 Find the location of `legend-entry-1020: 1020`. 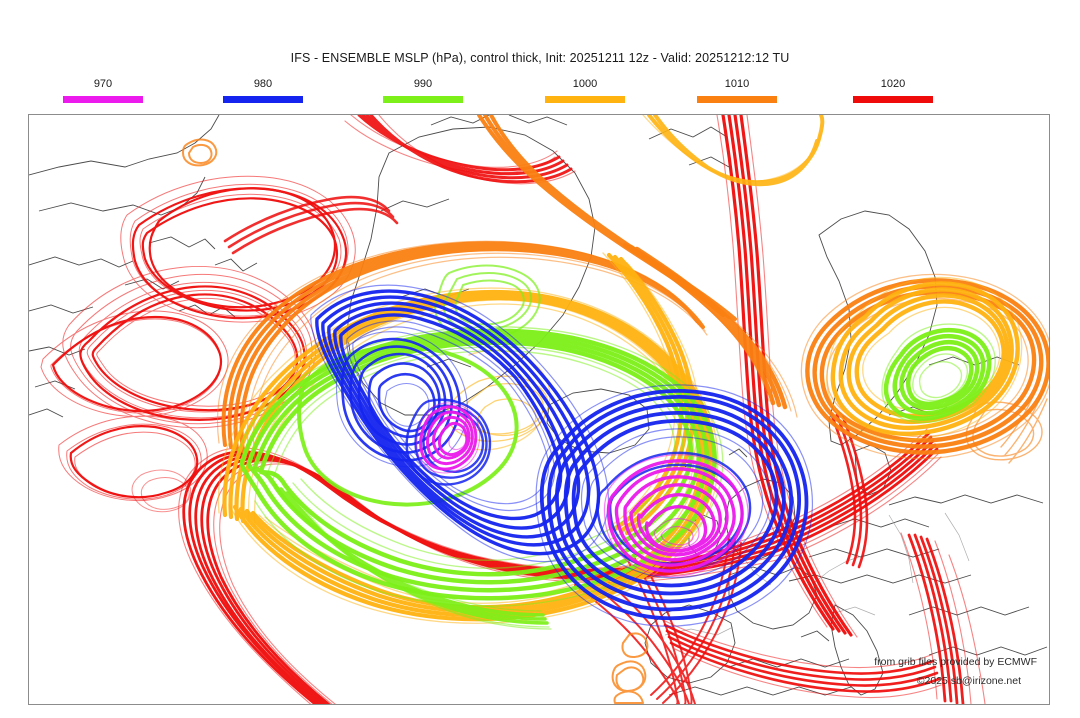

legend-entry-1020: 1020 is located at coordinates (893, 90).